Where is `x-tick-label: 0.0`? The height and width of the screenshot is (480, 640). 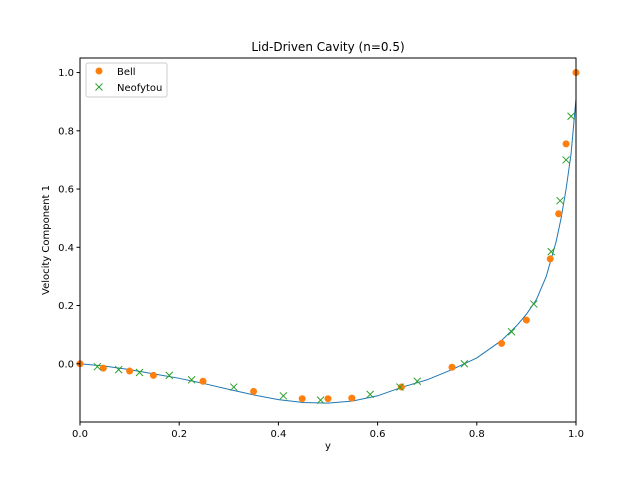
x-tick-label: 0.0 is located at coordinates (80, 434).